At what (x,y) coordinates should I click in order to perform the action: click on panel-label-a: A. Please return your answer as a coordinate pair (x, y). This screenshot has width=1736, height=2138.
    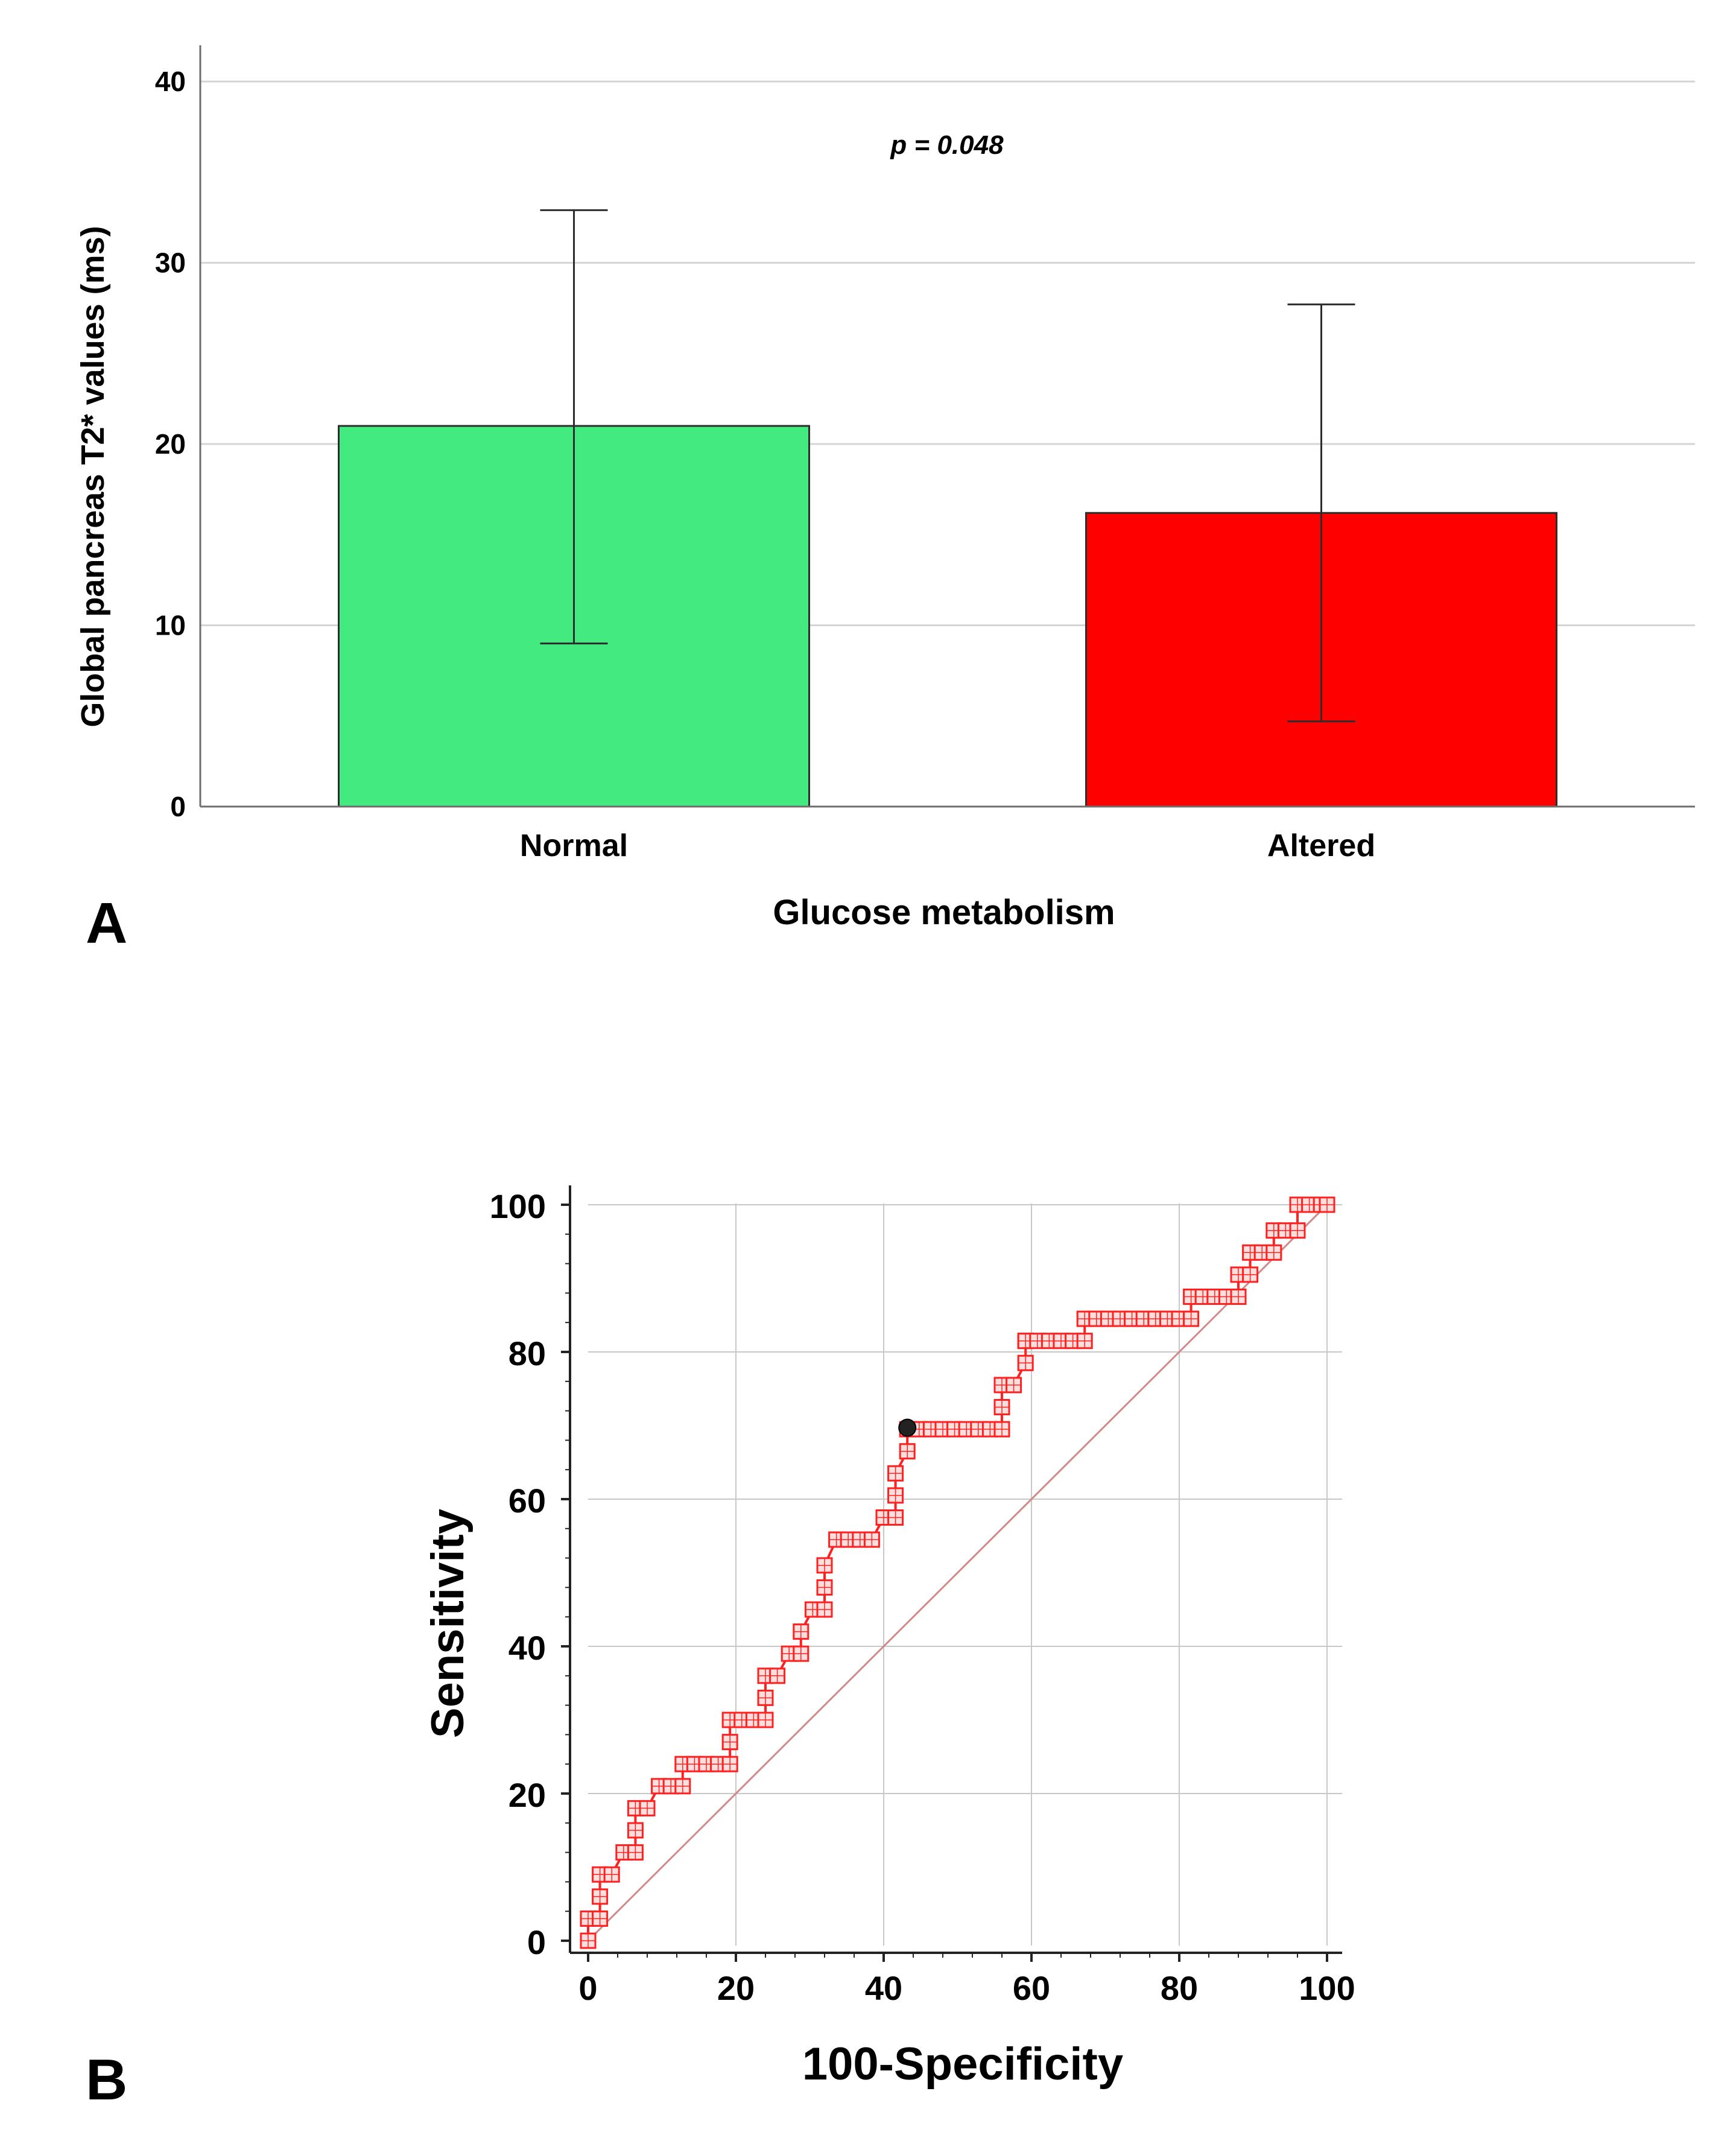
    Looking at the image, I should click on (106, 923).